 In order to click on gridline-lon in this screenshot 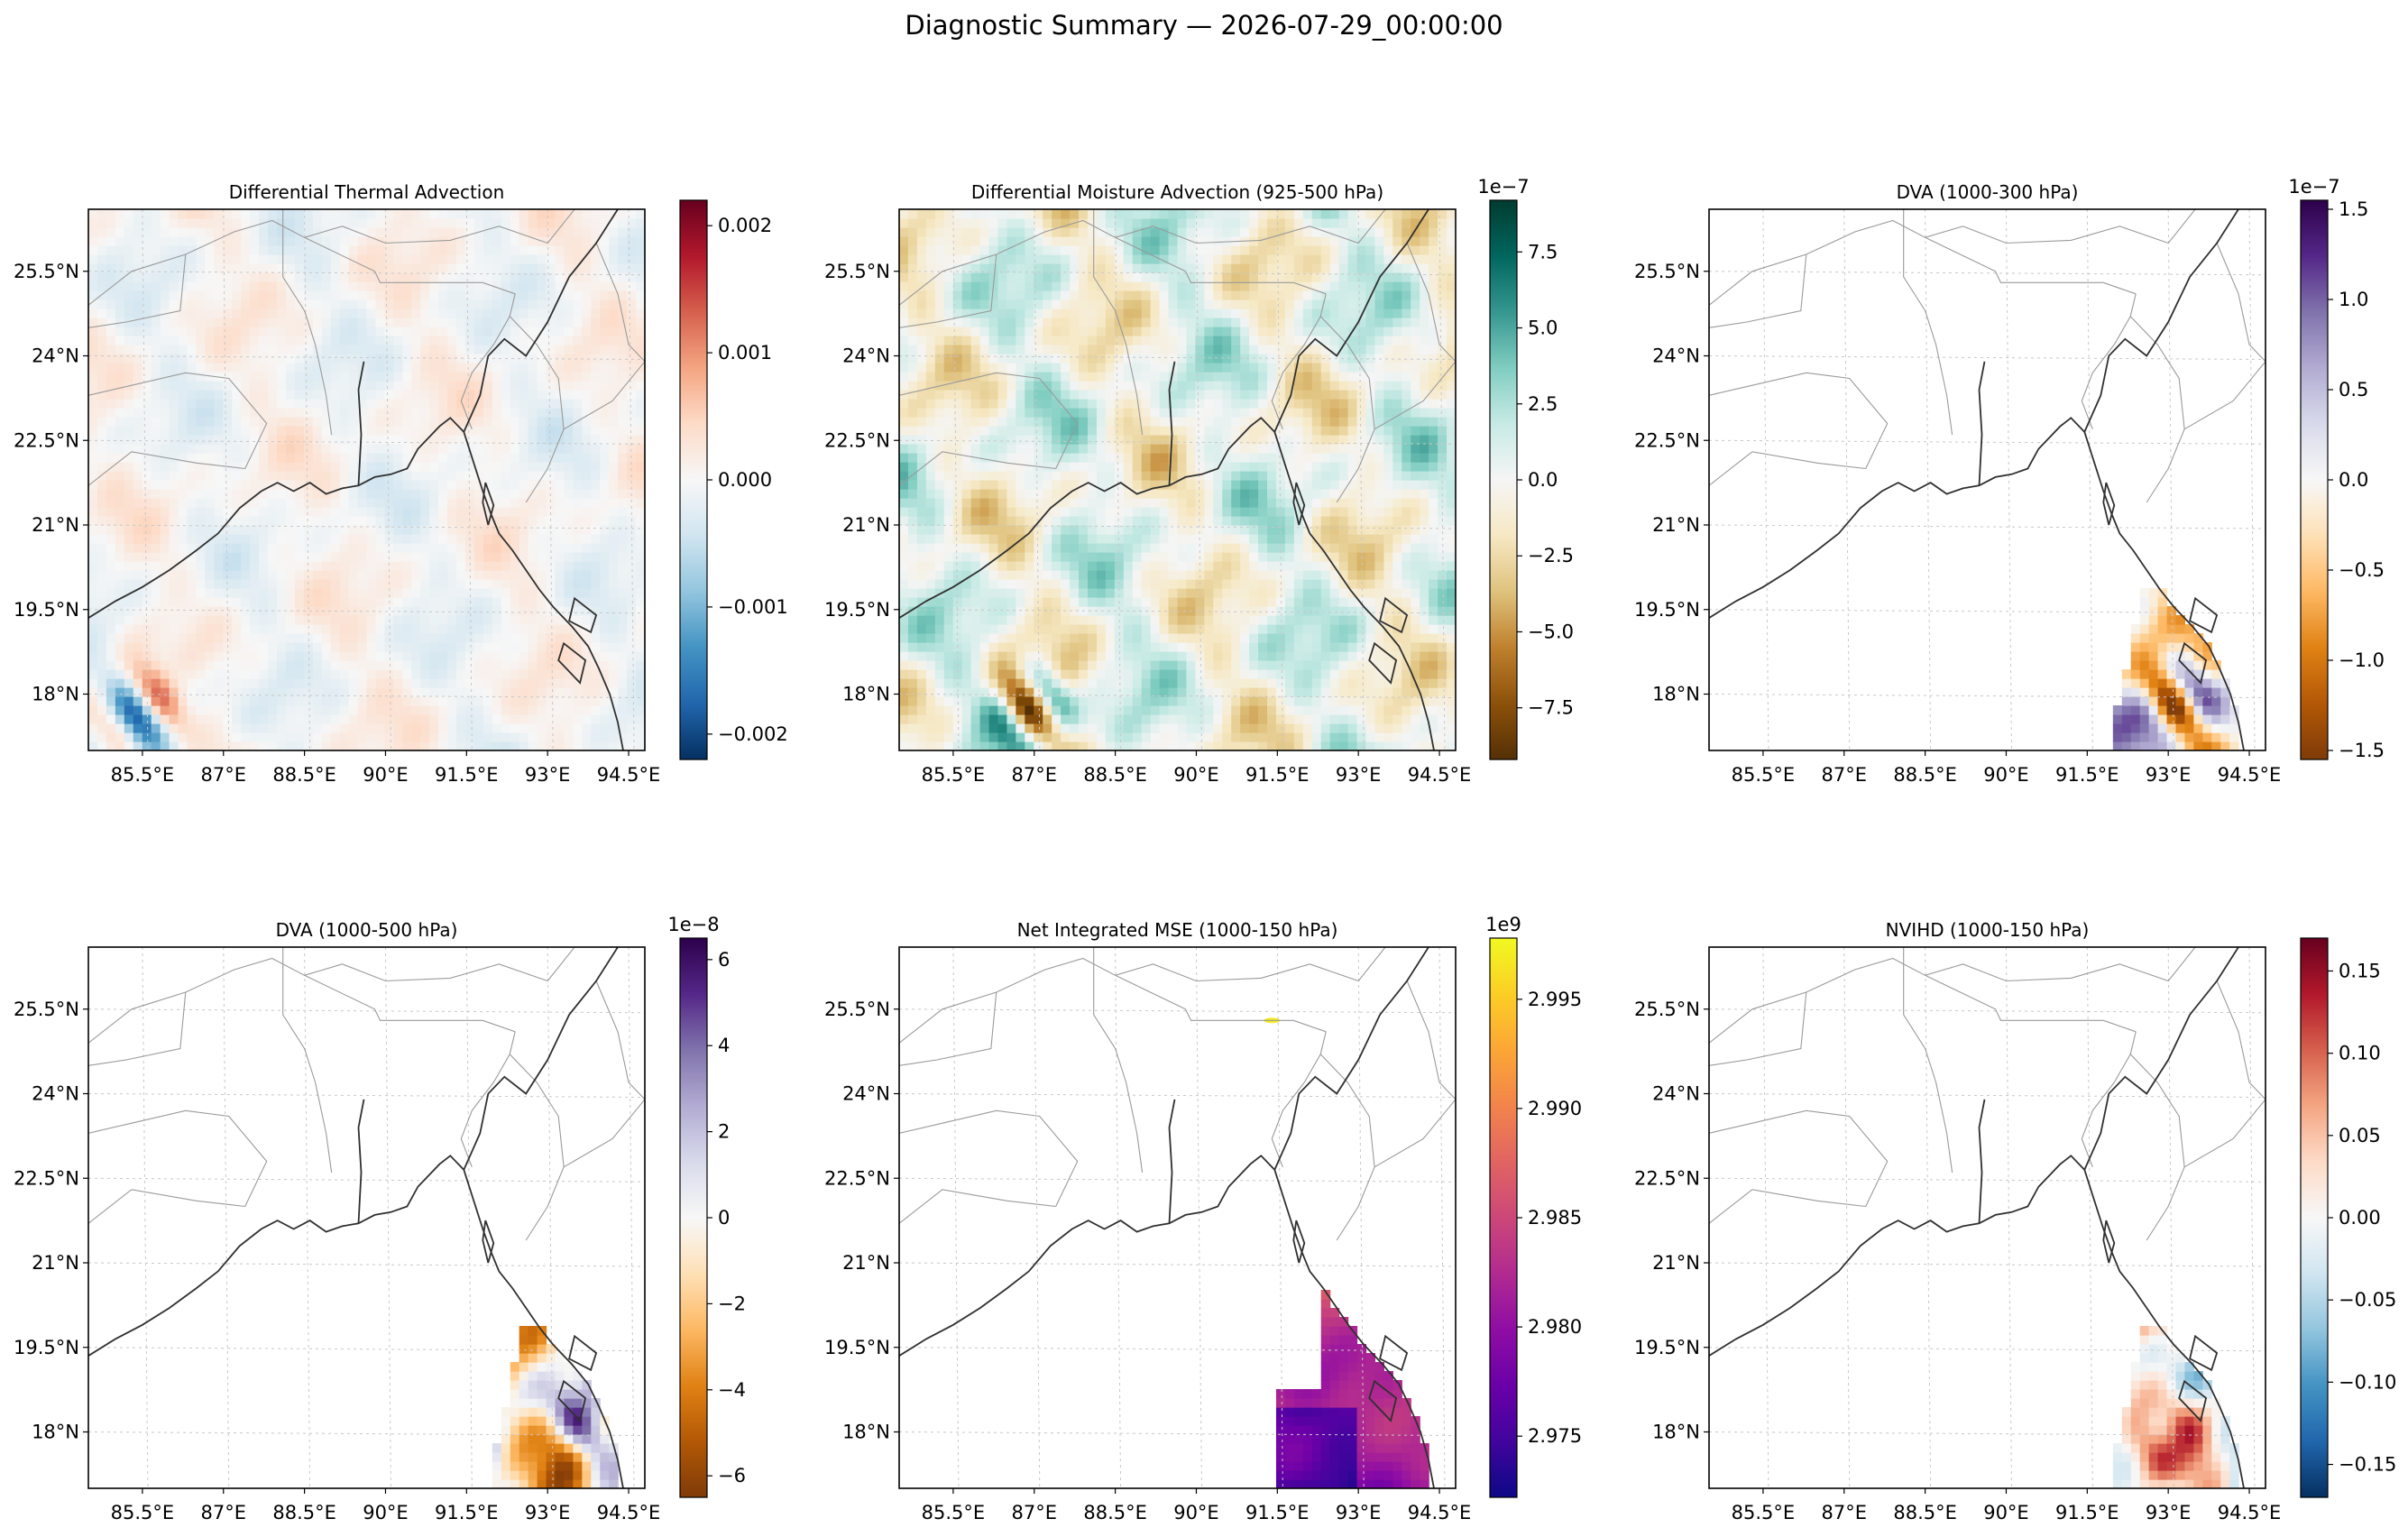, I will do `click(226, 479)`.